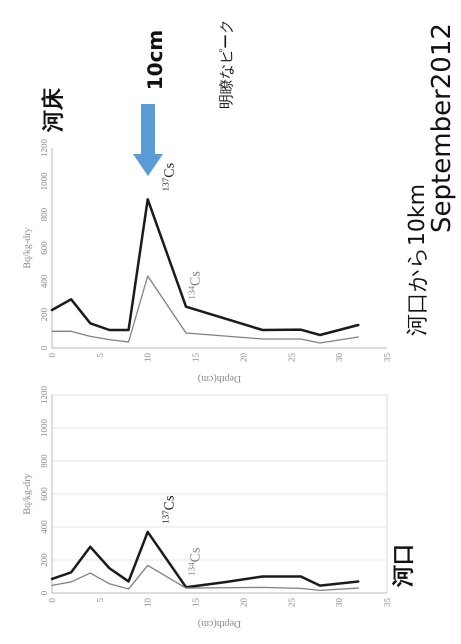 This screenshot has height=644, width=461. Describe the element at coordinates (226, 64) in the screenshot. I see `text: 明瞭なピーク` at that location.